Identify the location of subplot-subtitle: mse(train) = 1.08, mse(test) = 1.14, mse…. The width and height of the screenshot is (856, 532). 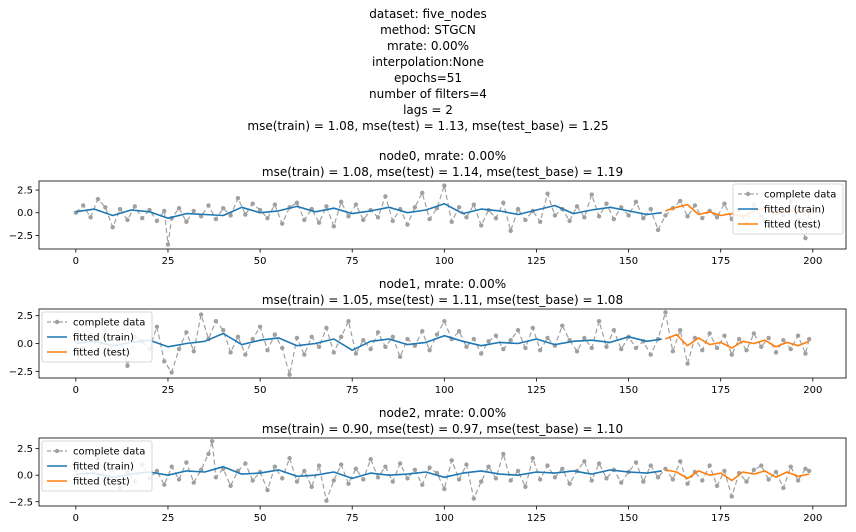
(442, 172).